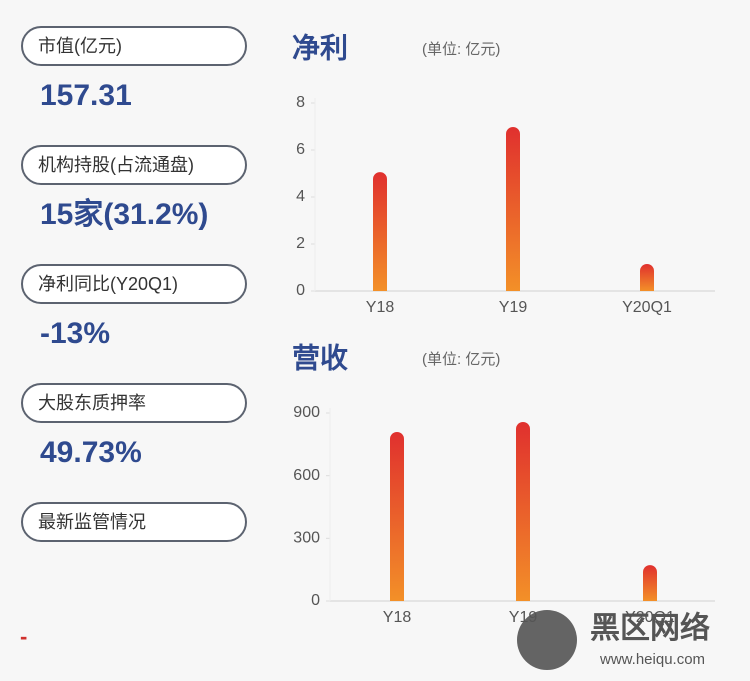  Describe the element at coordinates (650, 628) in the screenshot. I see `watermark-name: 黑区网络` at that location.